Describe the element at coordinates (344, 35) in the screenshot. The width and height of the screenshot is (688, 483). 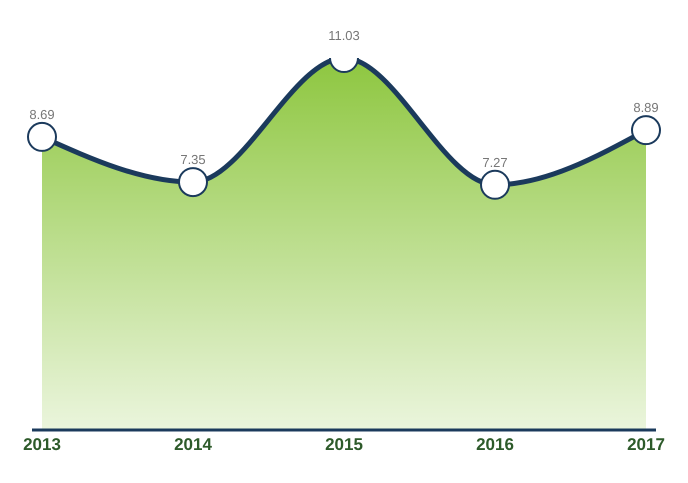
I see `data-label: 11.03` at that location.